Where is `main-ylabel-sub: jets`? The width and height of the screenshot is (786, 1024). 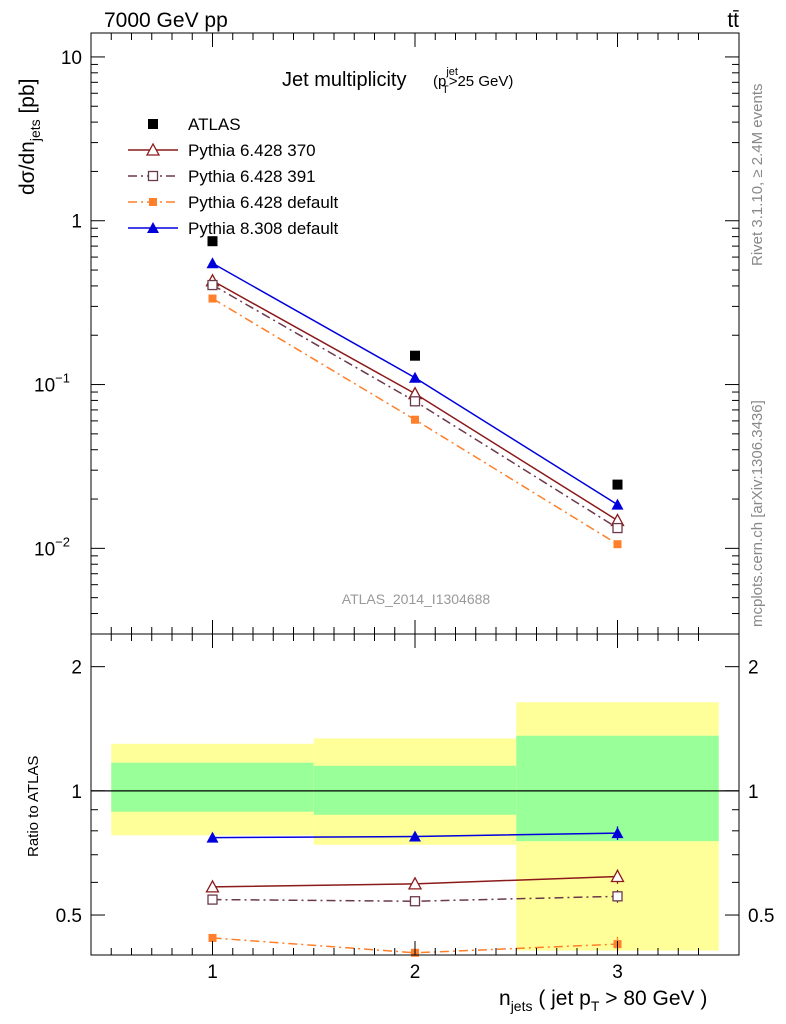
main-ylabel-sub: jets is located at coordinates (35, 130).